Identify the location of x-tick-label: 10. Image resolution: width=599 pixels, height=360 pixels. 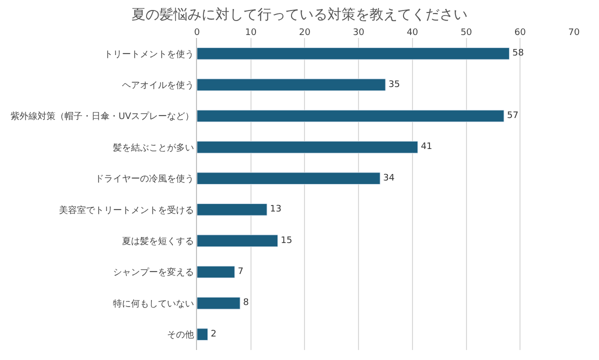
(251, 33).